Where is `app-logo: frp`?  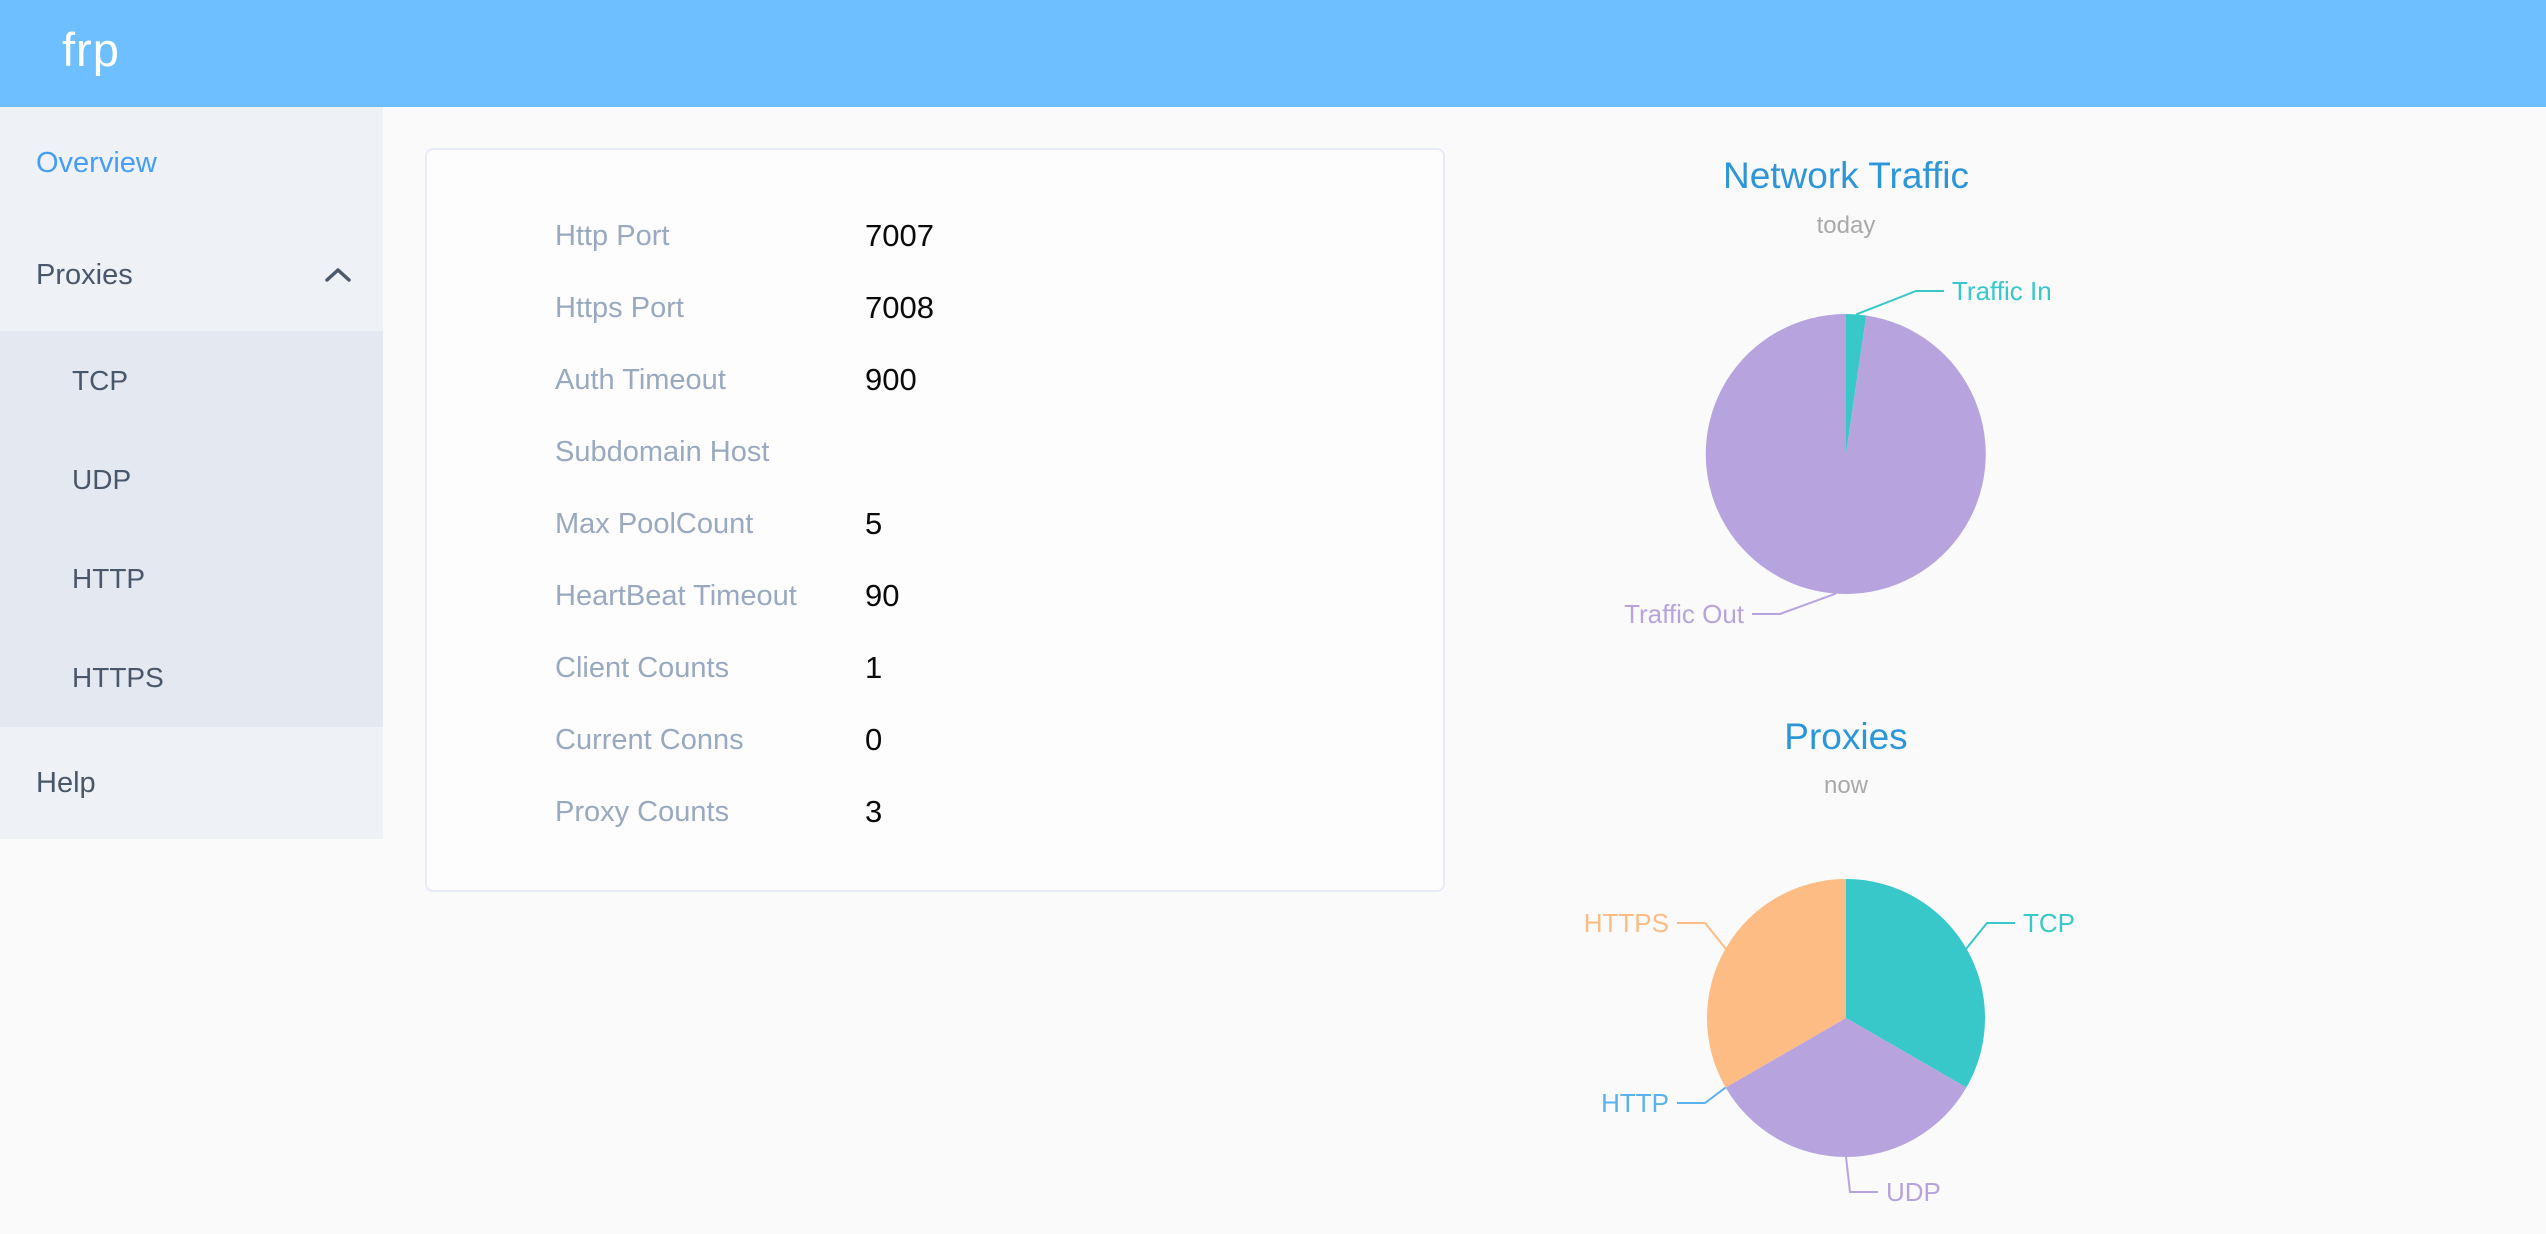
app-logo: frp is located at coordinates (91, 49).